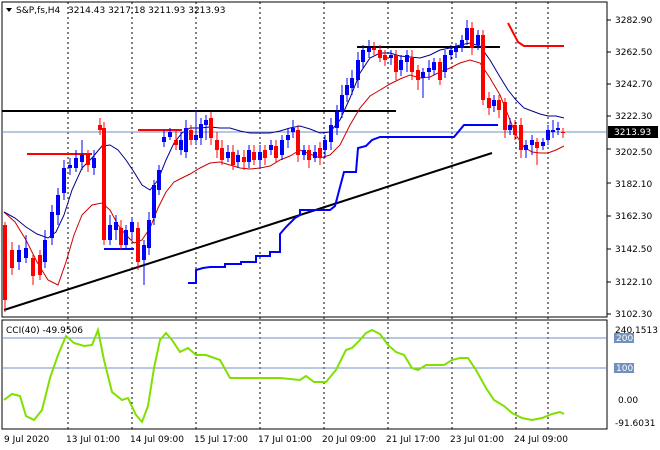 This screenshot has height=450, width=660. What do you see at coordinates (624, 369) in the screenshot?
I see `cci-axis-label: 100` at bounding box center [624, 369].